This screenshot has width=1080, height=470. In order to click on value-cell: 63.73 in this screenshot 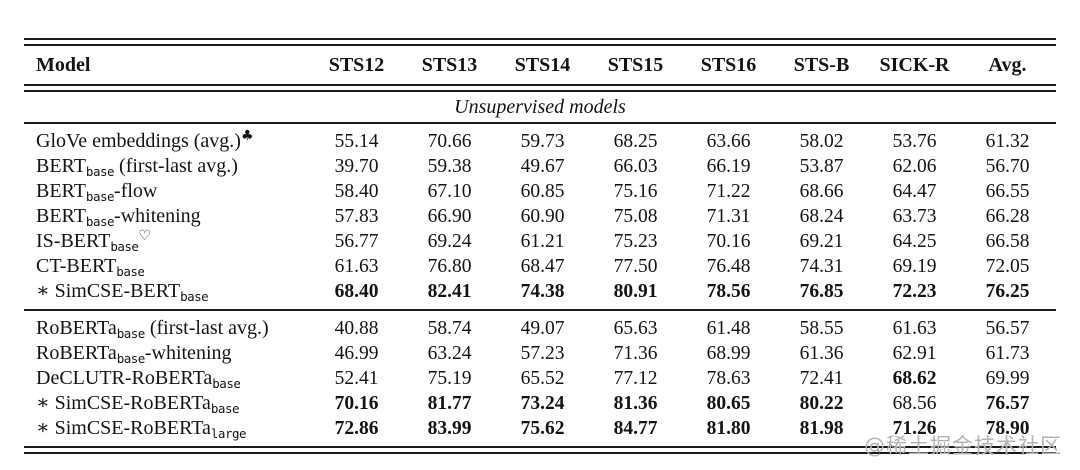, I will do `click(914, 216)`.